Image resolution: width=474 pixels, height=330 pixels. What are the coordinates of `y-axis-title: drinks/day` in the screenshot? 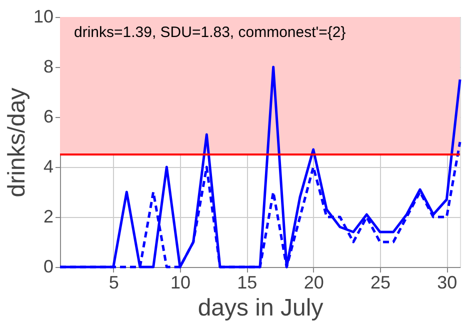 It's located at (16, 143).